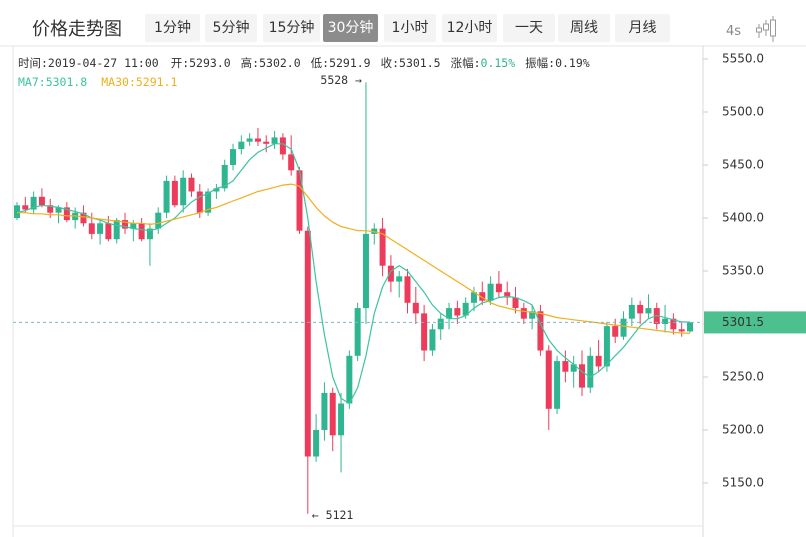 The width and height of the screenshot is (806, 537). What do you see at coordinates (743, 218) in the screenshot?
I see `y-tick-label: 5400.0` at bounding box center [743, 218].